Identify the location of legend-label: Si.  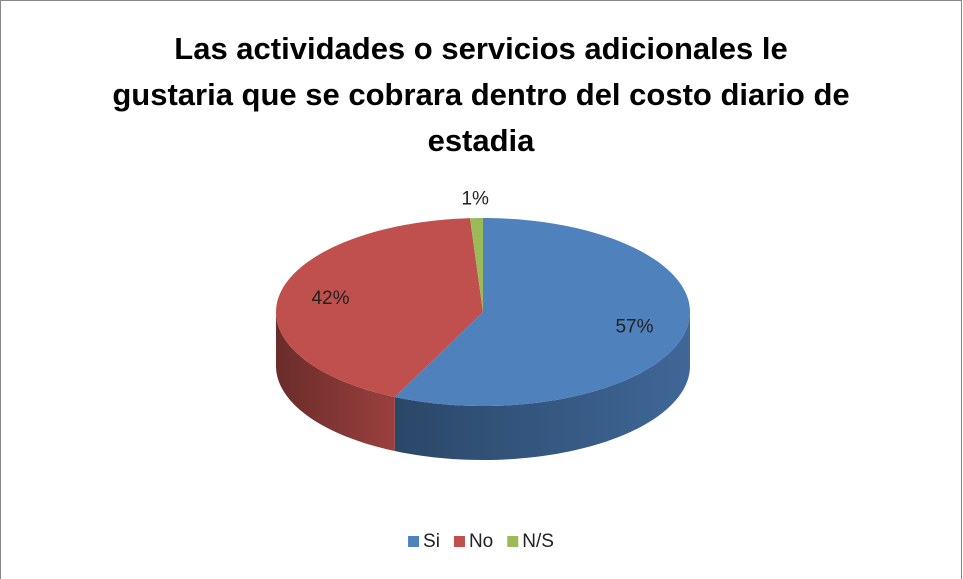
(431, 541).